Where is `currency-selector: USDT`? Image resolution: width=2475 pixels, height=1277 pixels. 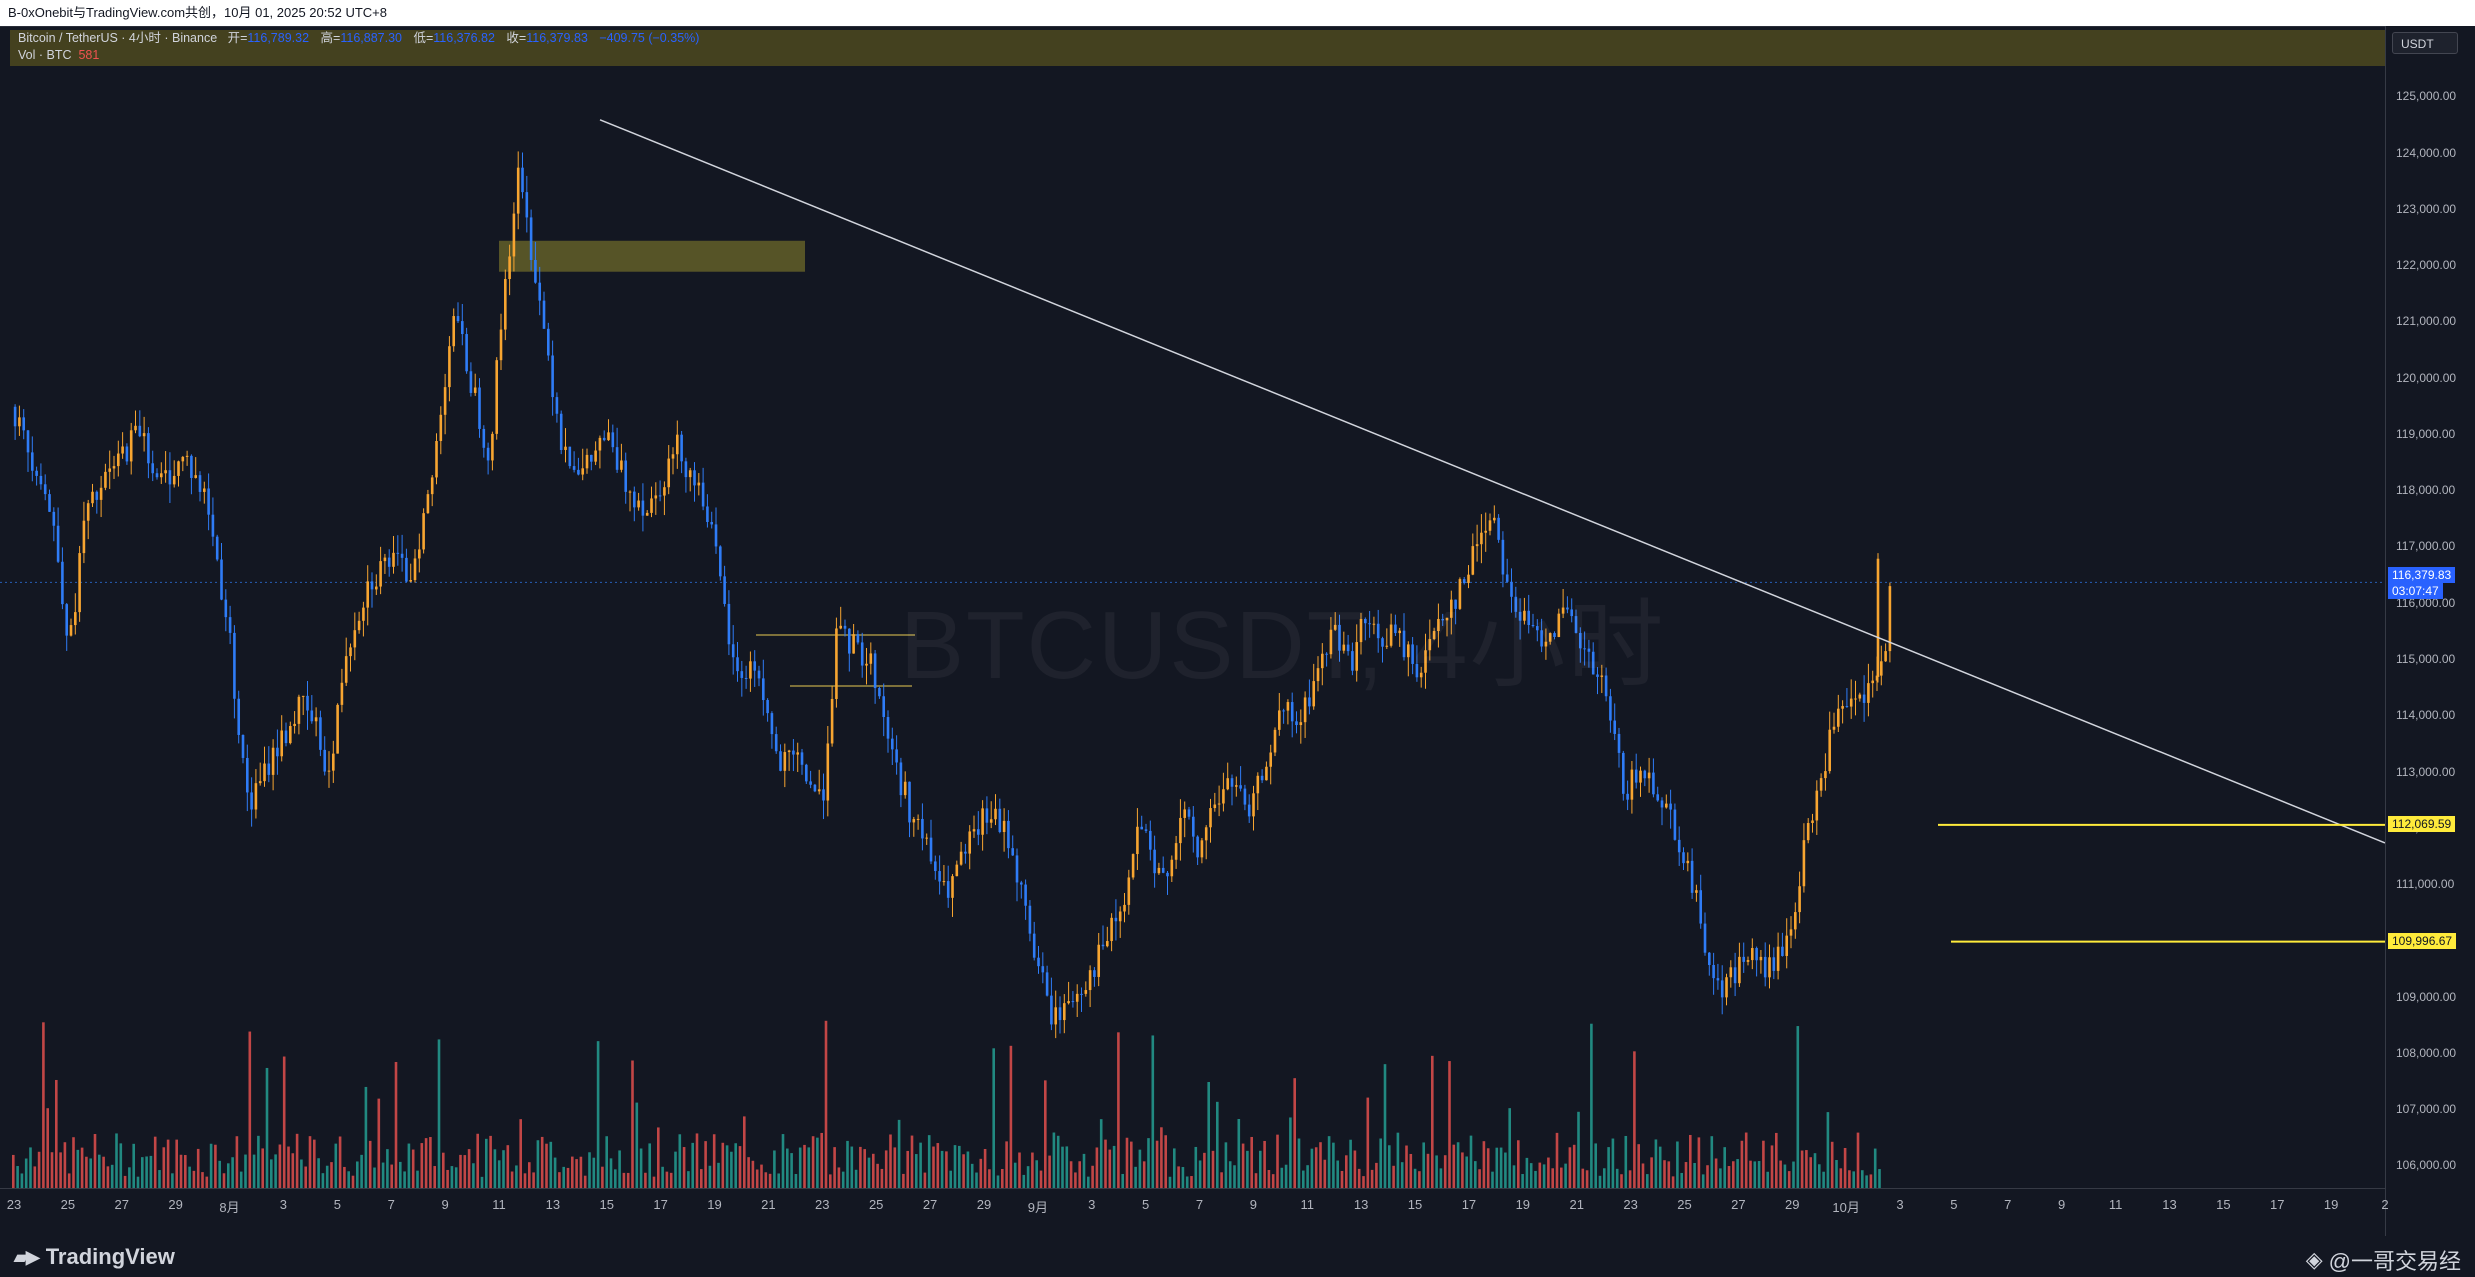 currency-selector: USDT is located at coordinates (2425, 43).